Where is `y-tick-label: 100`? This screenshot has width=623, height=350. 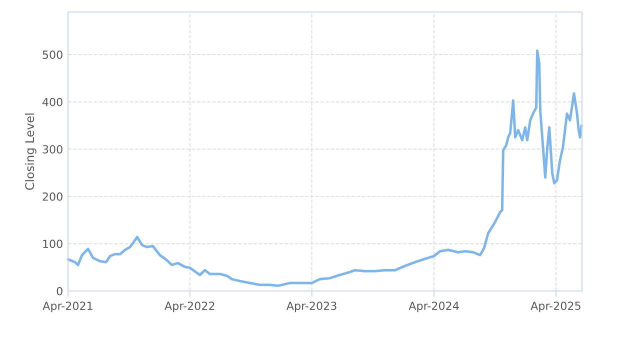 y-tick-label: 100 is located at coordinates (52, 244).